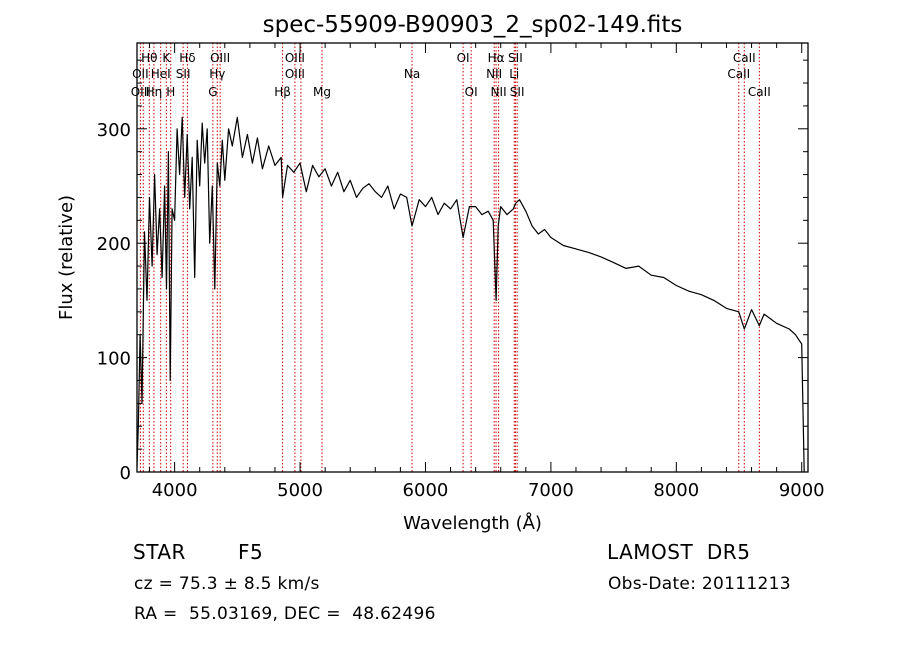 This screenshot has width=900, height=649. What do you see at coordinates (496, 58) in the screenshot?
I see `spectral-line-label: Hα` at bounding box center [496, 58].